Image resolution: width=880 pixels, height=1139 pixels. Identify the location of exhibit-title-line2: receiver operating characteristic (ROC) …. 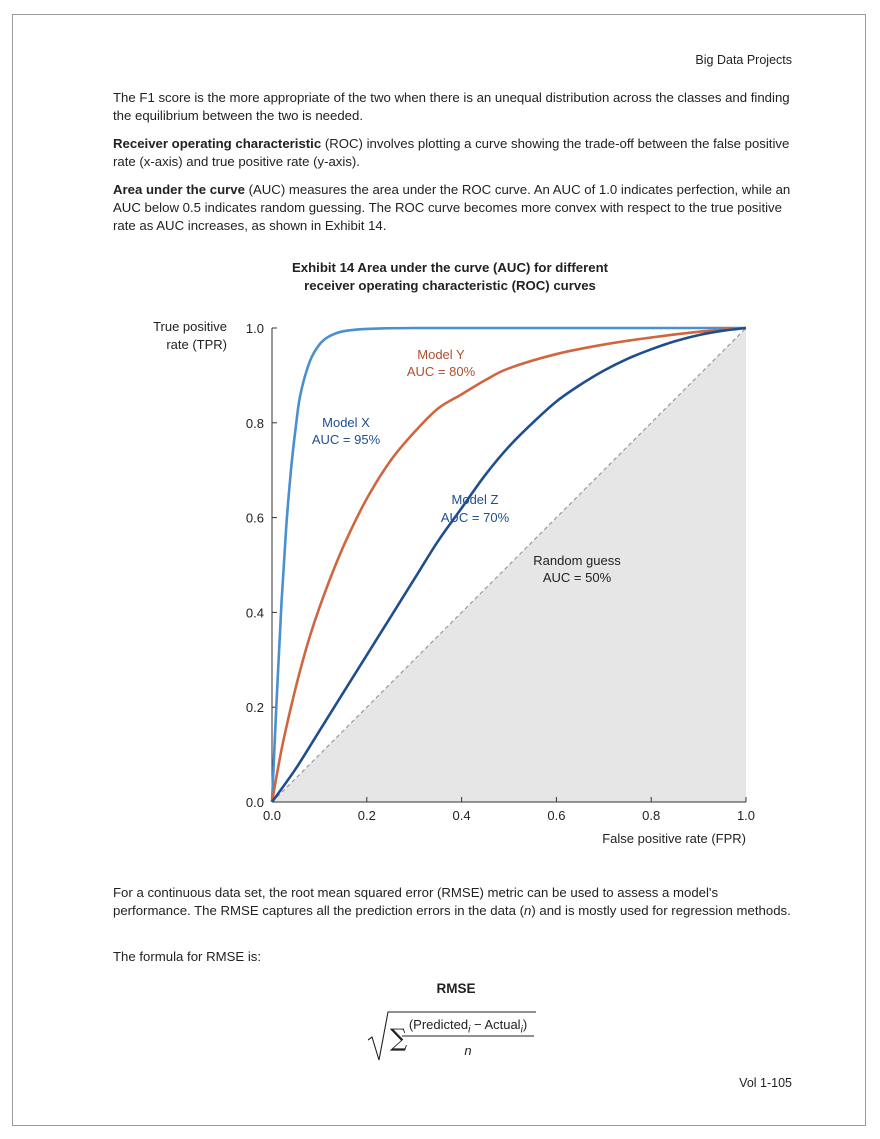
(450, 285).